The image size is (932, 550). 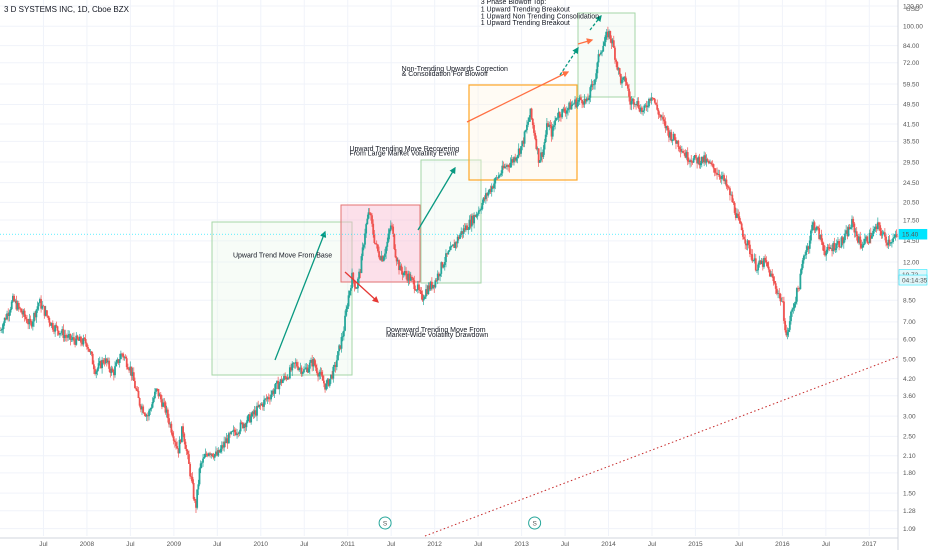 I want to click on y-tick-label: 6.00, so click(x=909, y=339).